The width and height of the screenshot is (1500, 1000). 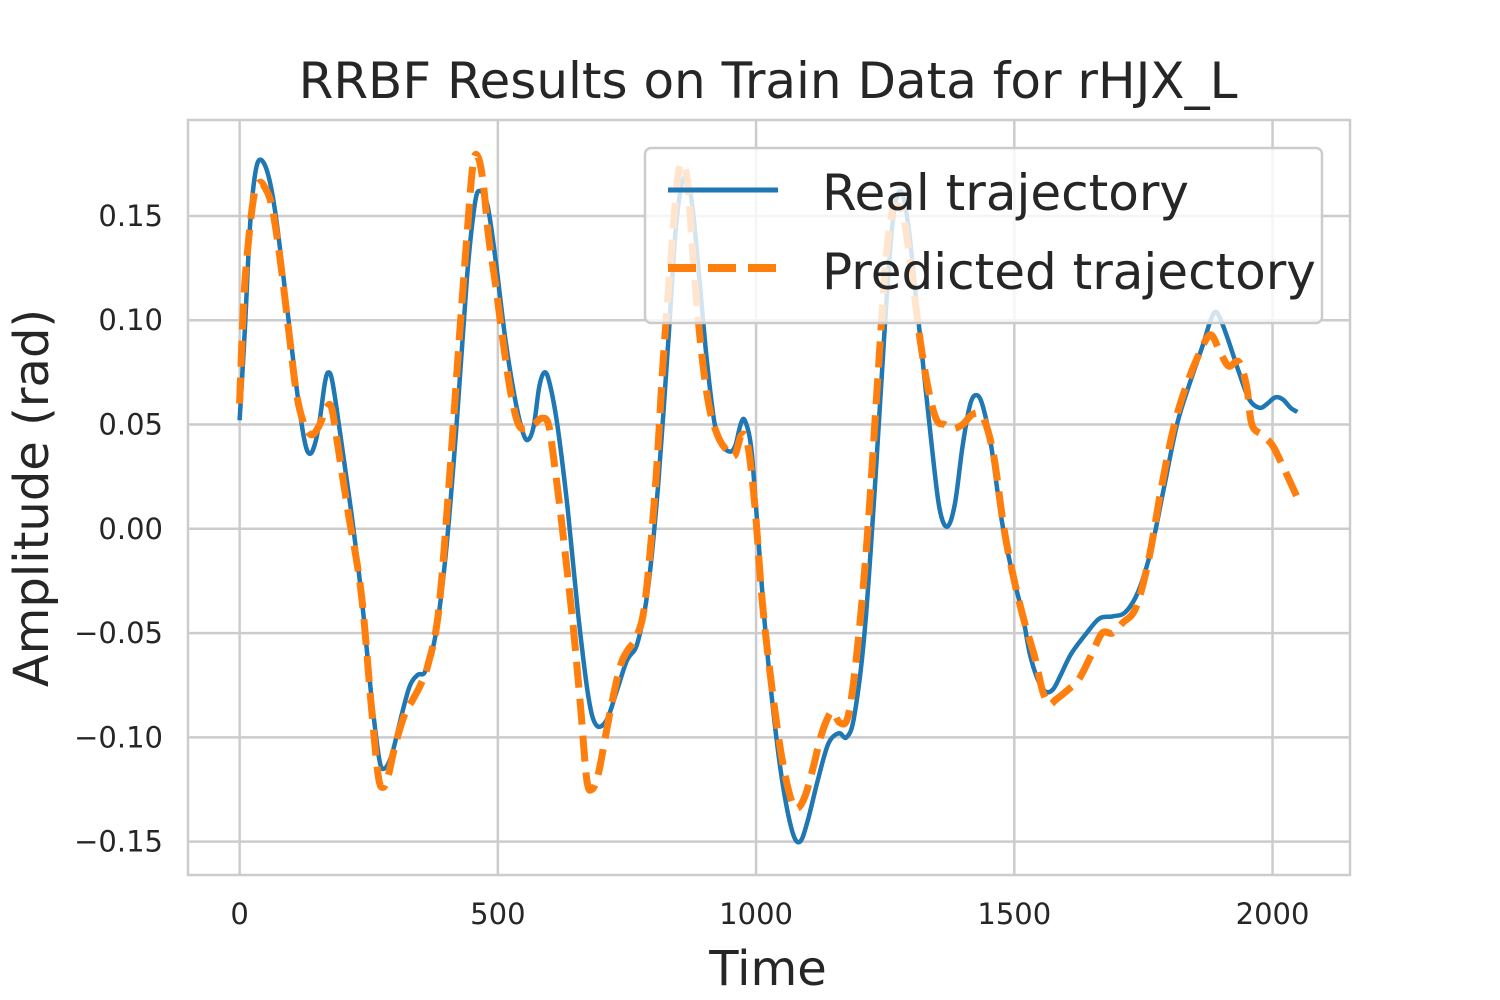 What do you see at coordinates (239, 914) in the screenshot?
I see `x-tick-label: 0` at bounding box center [239, 914].